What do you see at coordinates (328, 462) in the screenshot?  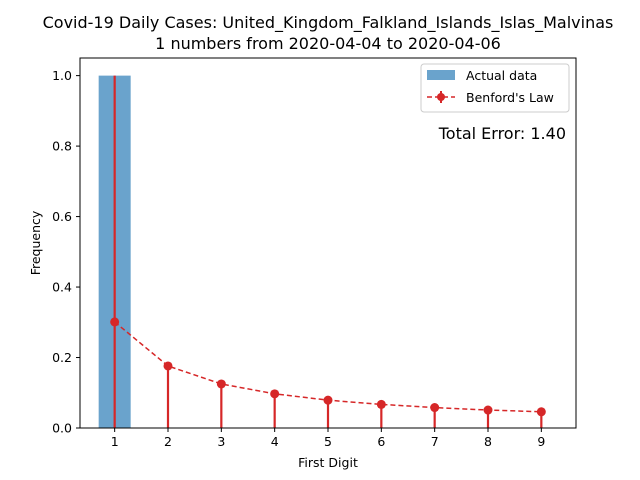 I see `x-axis-label: First Digit` at bounding box center [328, 462].